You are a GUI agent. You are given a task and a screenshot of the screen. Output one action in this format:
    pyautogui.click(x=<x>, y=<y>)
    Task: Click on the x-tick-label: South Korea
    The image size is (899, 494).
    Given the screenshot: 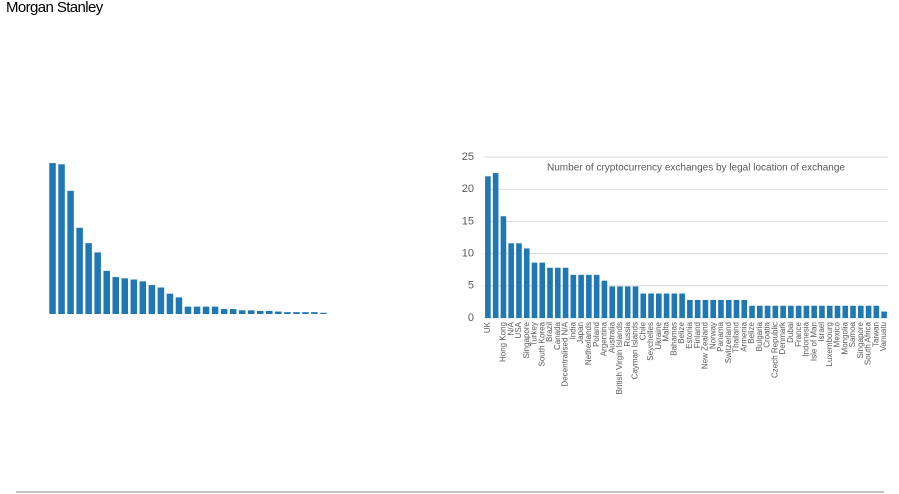 What is the action you would take?
    pyautogui.click(x=541, y=343)
    